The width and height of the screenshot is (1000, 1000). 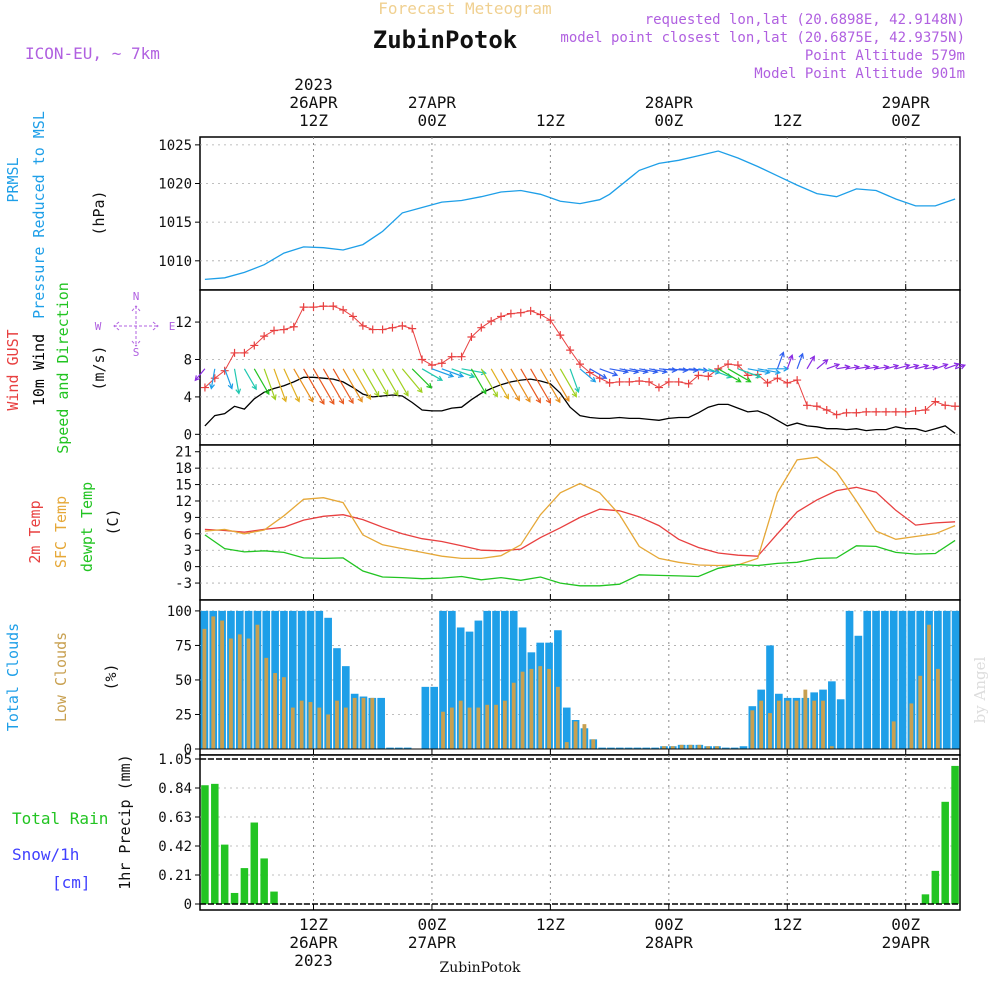 I want to click on bottom-tick-time: 12Z, so click(x=313, y=924).